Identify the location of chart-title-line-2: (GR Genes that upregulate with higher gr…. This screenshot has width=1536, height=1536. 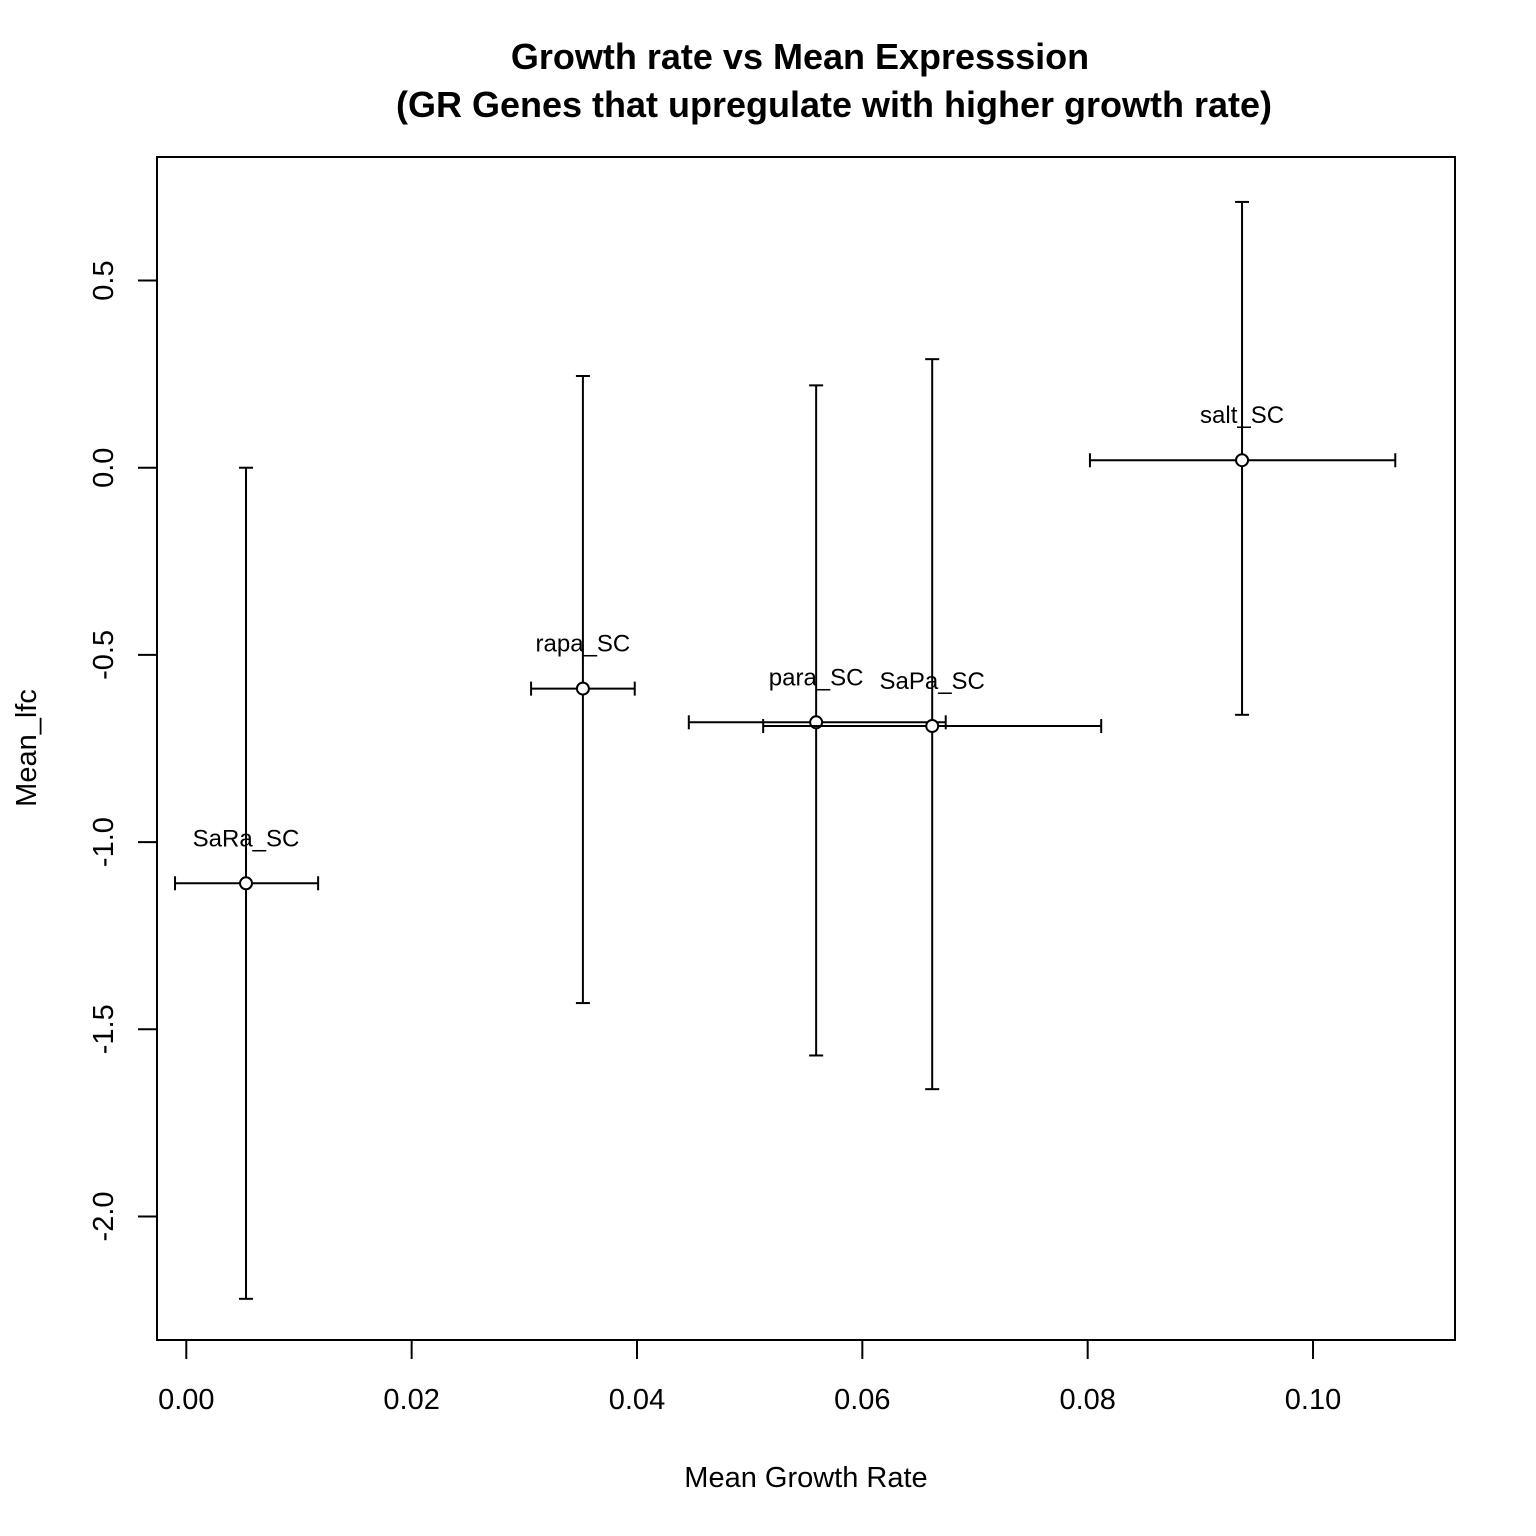
(834, 104).